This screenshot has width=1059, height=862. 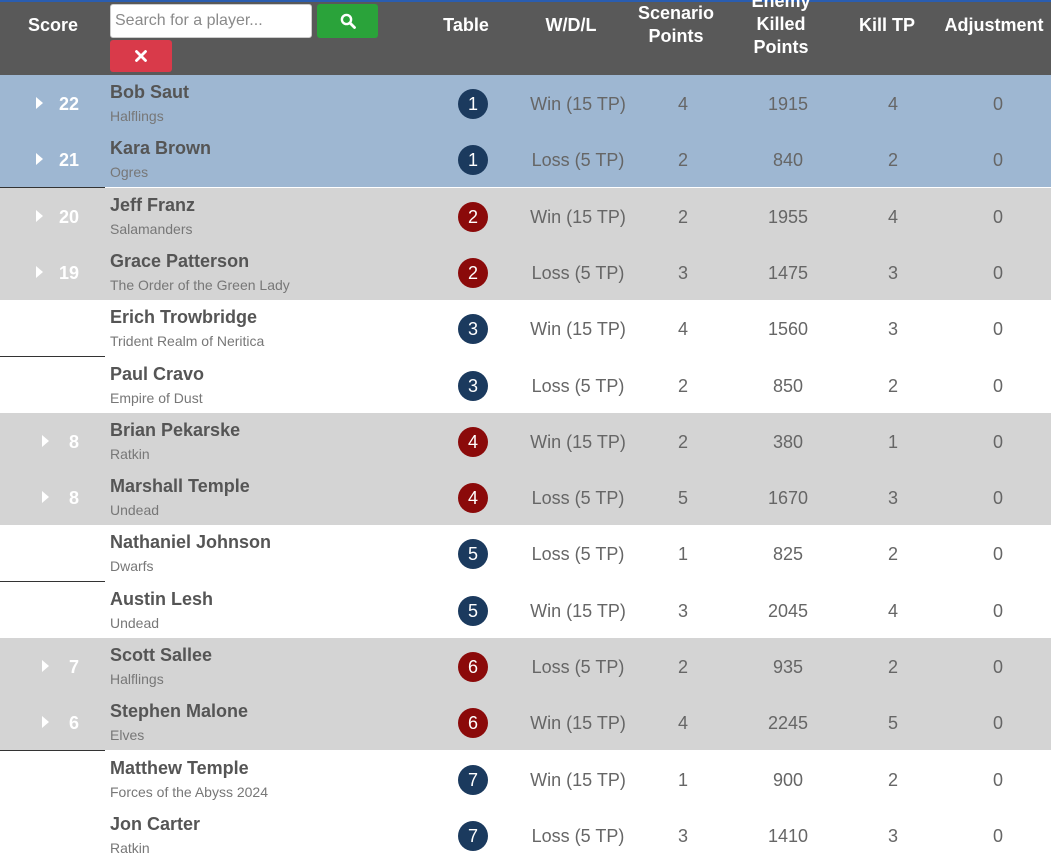 I want to click on right-gutter, so click(x=1055, y=431).